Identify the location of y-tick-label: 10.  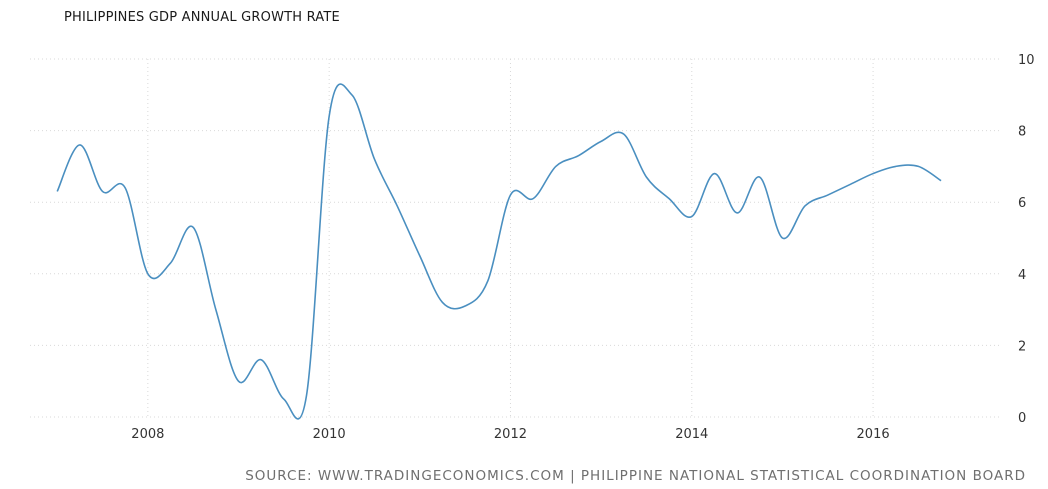
(1026, 60).